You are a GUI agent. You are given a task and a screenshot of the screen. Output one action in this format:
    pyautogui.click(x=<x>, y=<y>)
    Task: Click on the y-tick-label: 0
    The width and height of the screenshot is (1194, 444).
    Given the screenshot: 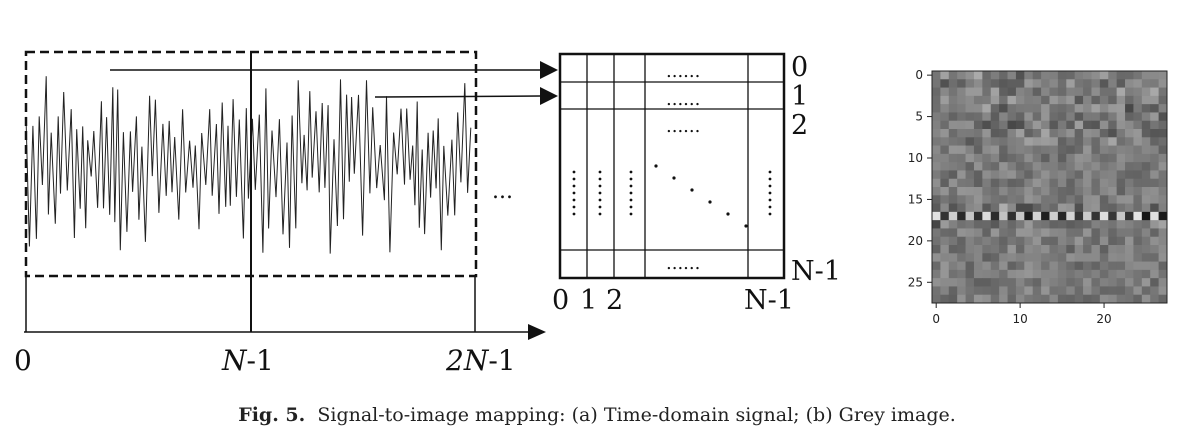 What is the action you would take?
    pyautogui.click(x=919, y=75)
    